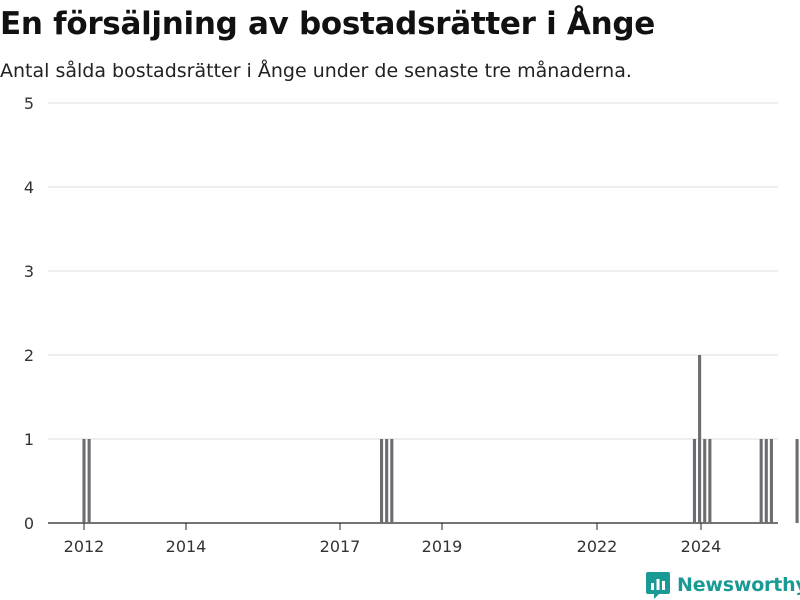 The height and width of the screenshot is (600, 800). Describe the element at coordinates (84, 546) in the screenshot. I see `x-tick-label: 2012` at that location.